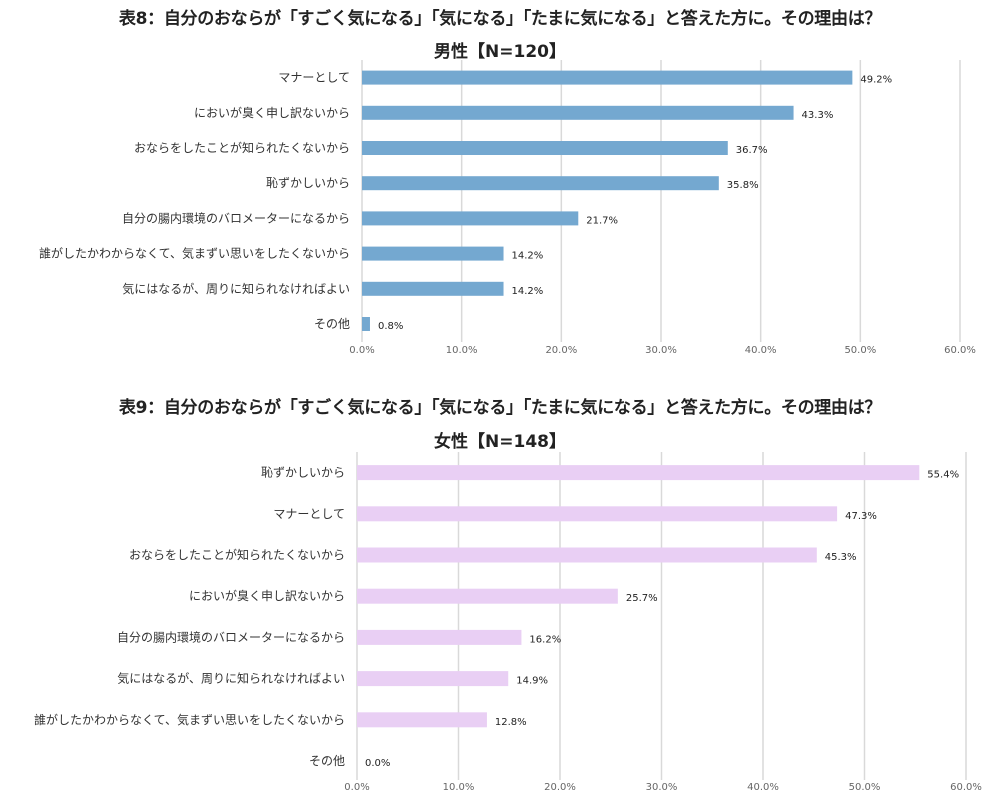 The height and width of the screenshot is (800, 1000). I want to click on chart1-category-label: においが臭く申し訳ないから, so click(272, 112).